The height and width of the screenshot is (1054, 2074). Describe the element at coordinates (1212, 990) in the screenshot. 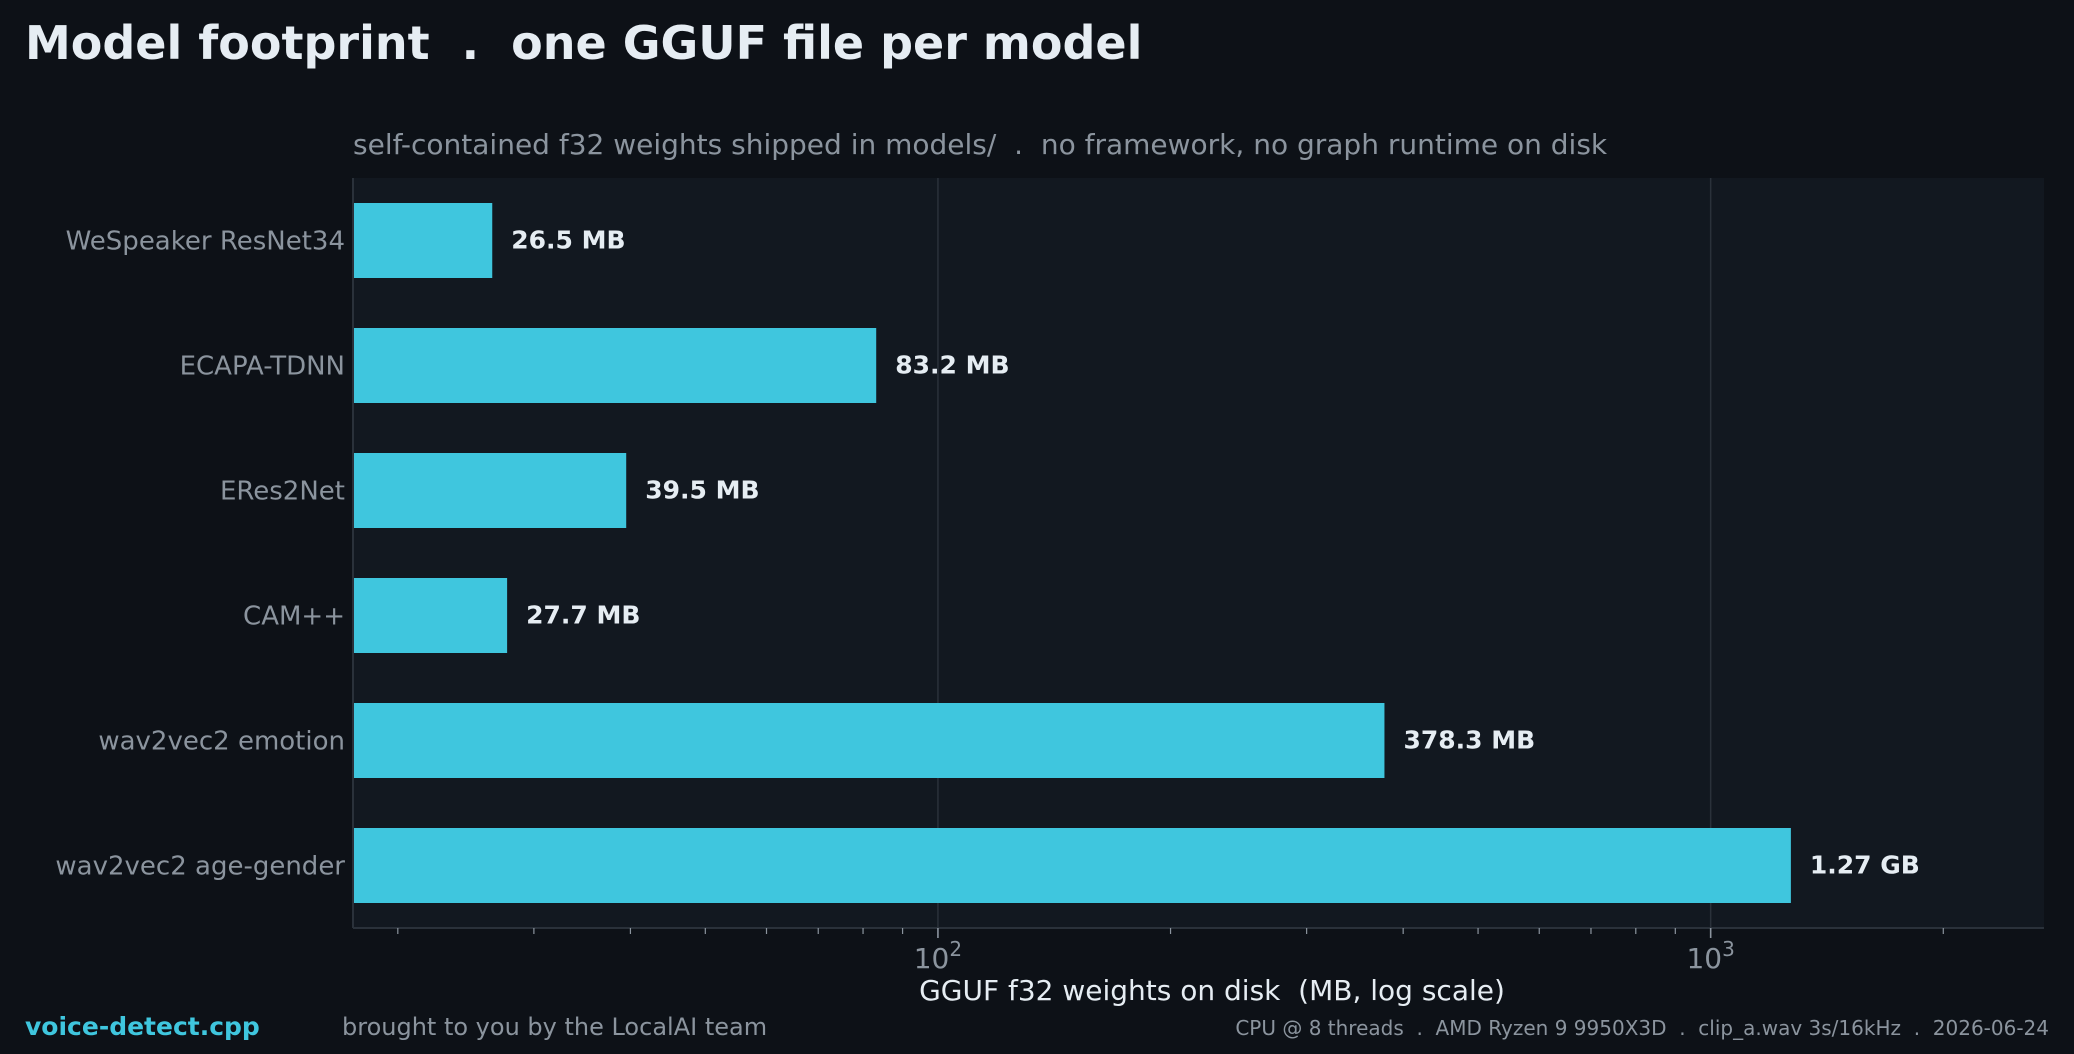

I see `x-axis-label: GGUF f32 weights on disk (MB, log scale)` at that location.